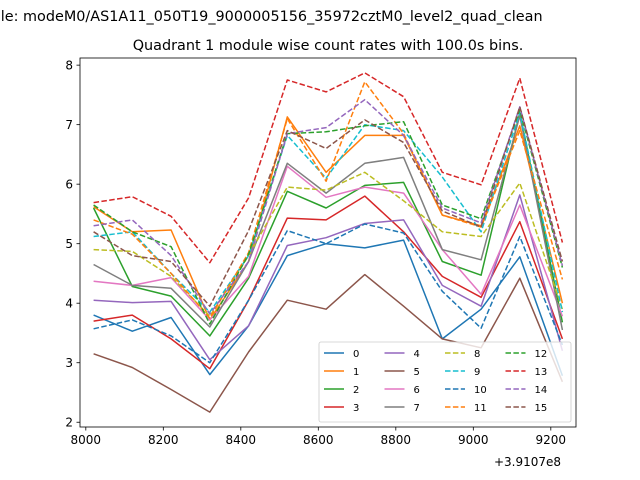  Describe the element at coordinates (473, 440) in the screenshot. I see `x-tick-label: 9000` at that location.